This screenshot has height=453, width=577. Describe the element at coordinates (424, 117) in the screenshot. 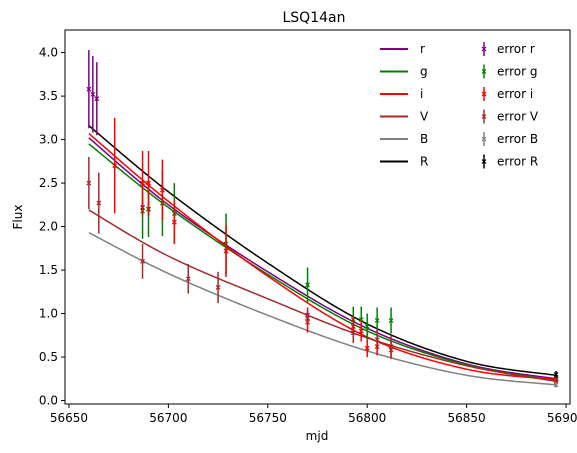

I see `legend-label: V` at that location.